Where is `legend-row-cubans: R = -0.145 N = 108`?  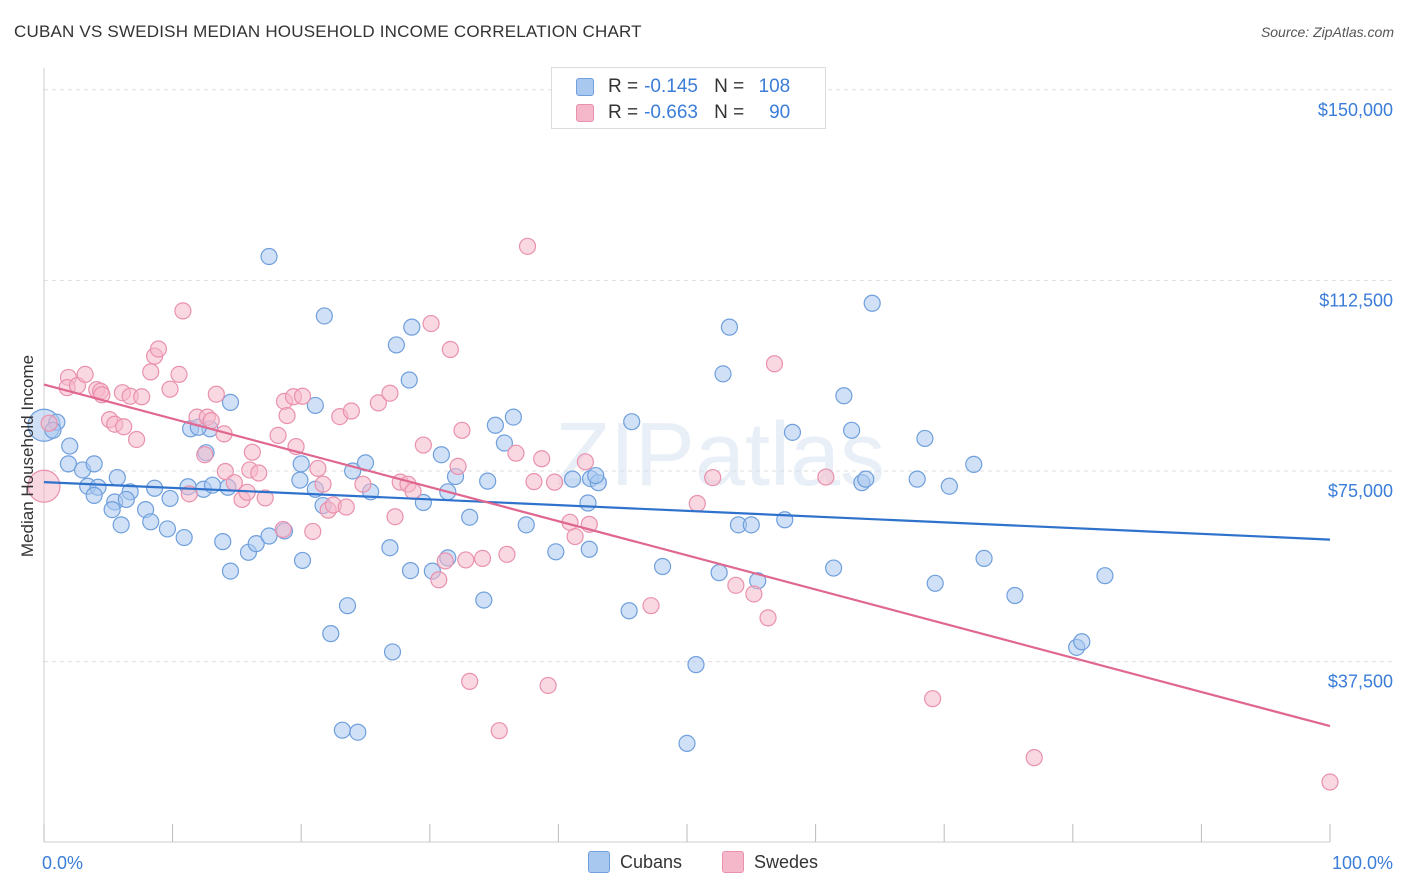
legend-row-cubans: R = -0.145 N = 108 is located at coordinates (683, 87).